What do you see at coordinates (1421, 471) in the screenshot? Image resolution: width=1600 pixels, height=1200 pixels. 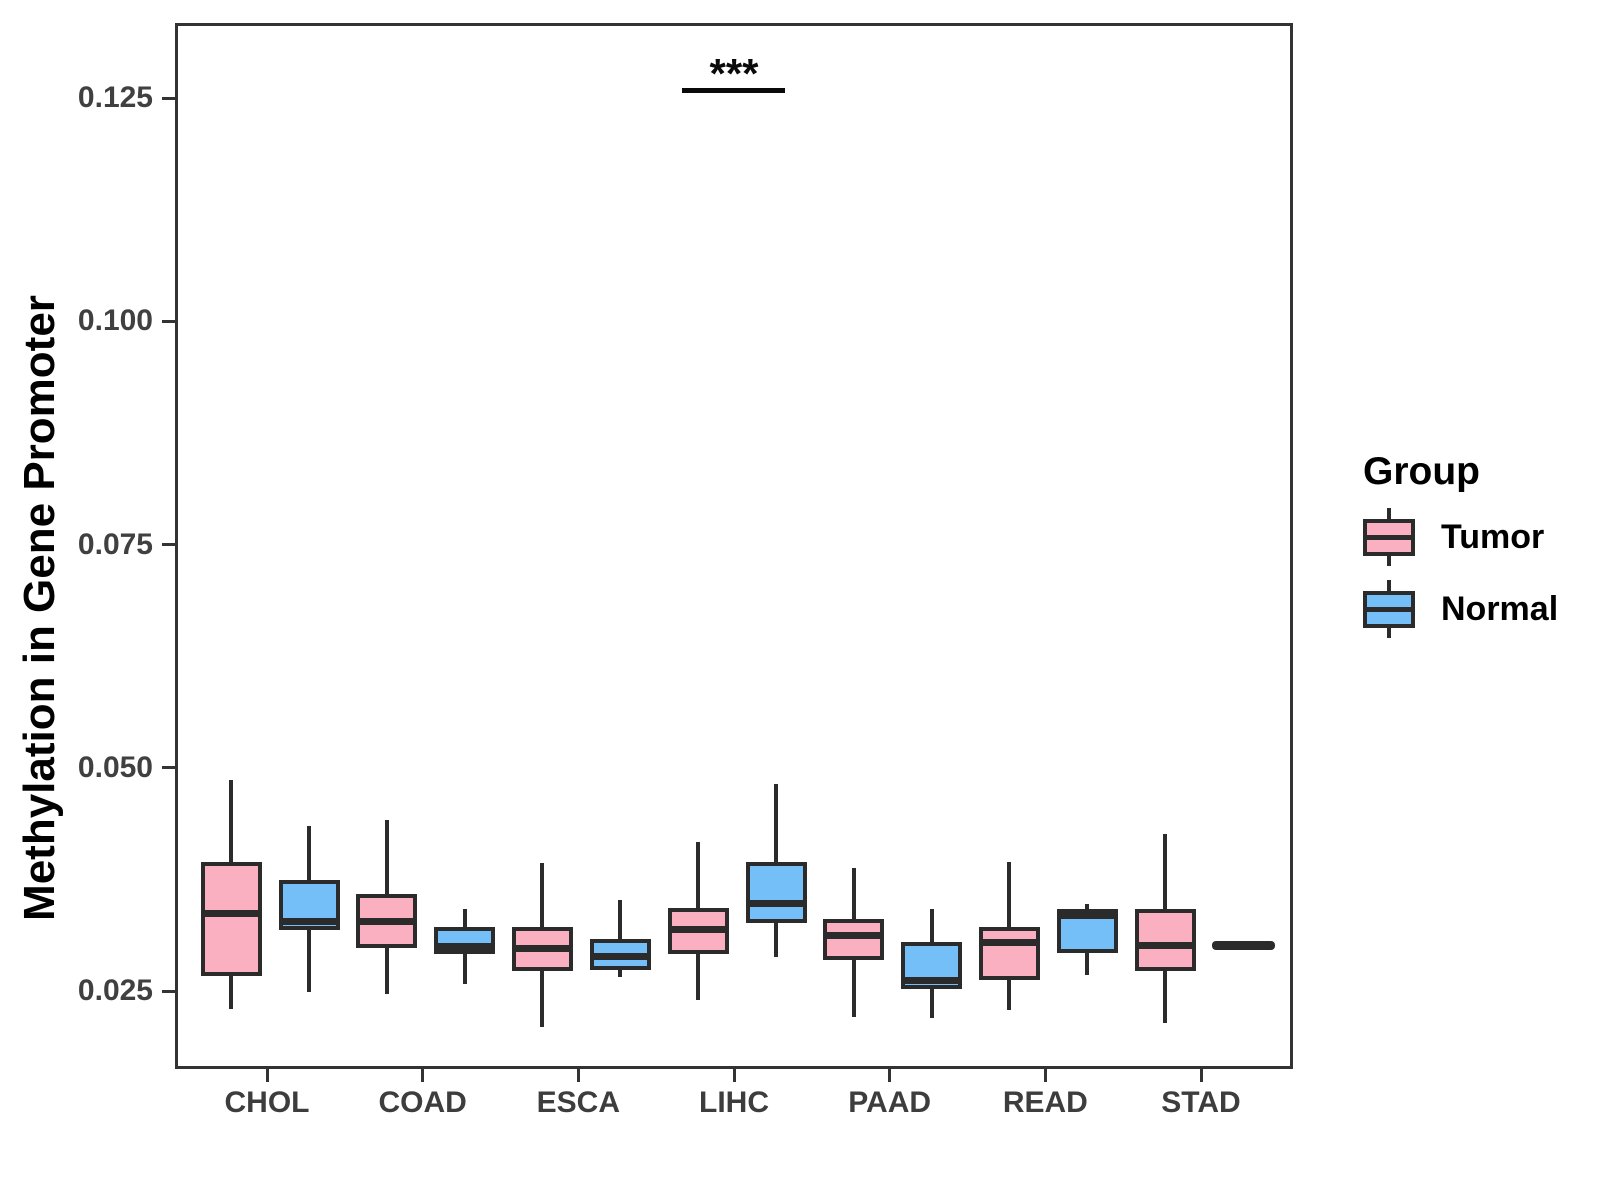 I see `legend-title: Group` at bounding box center [1421, 471].